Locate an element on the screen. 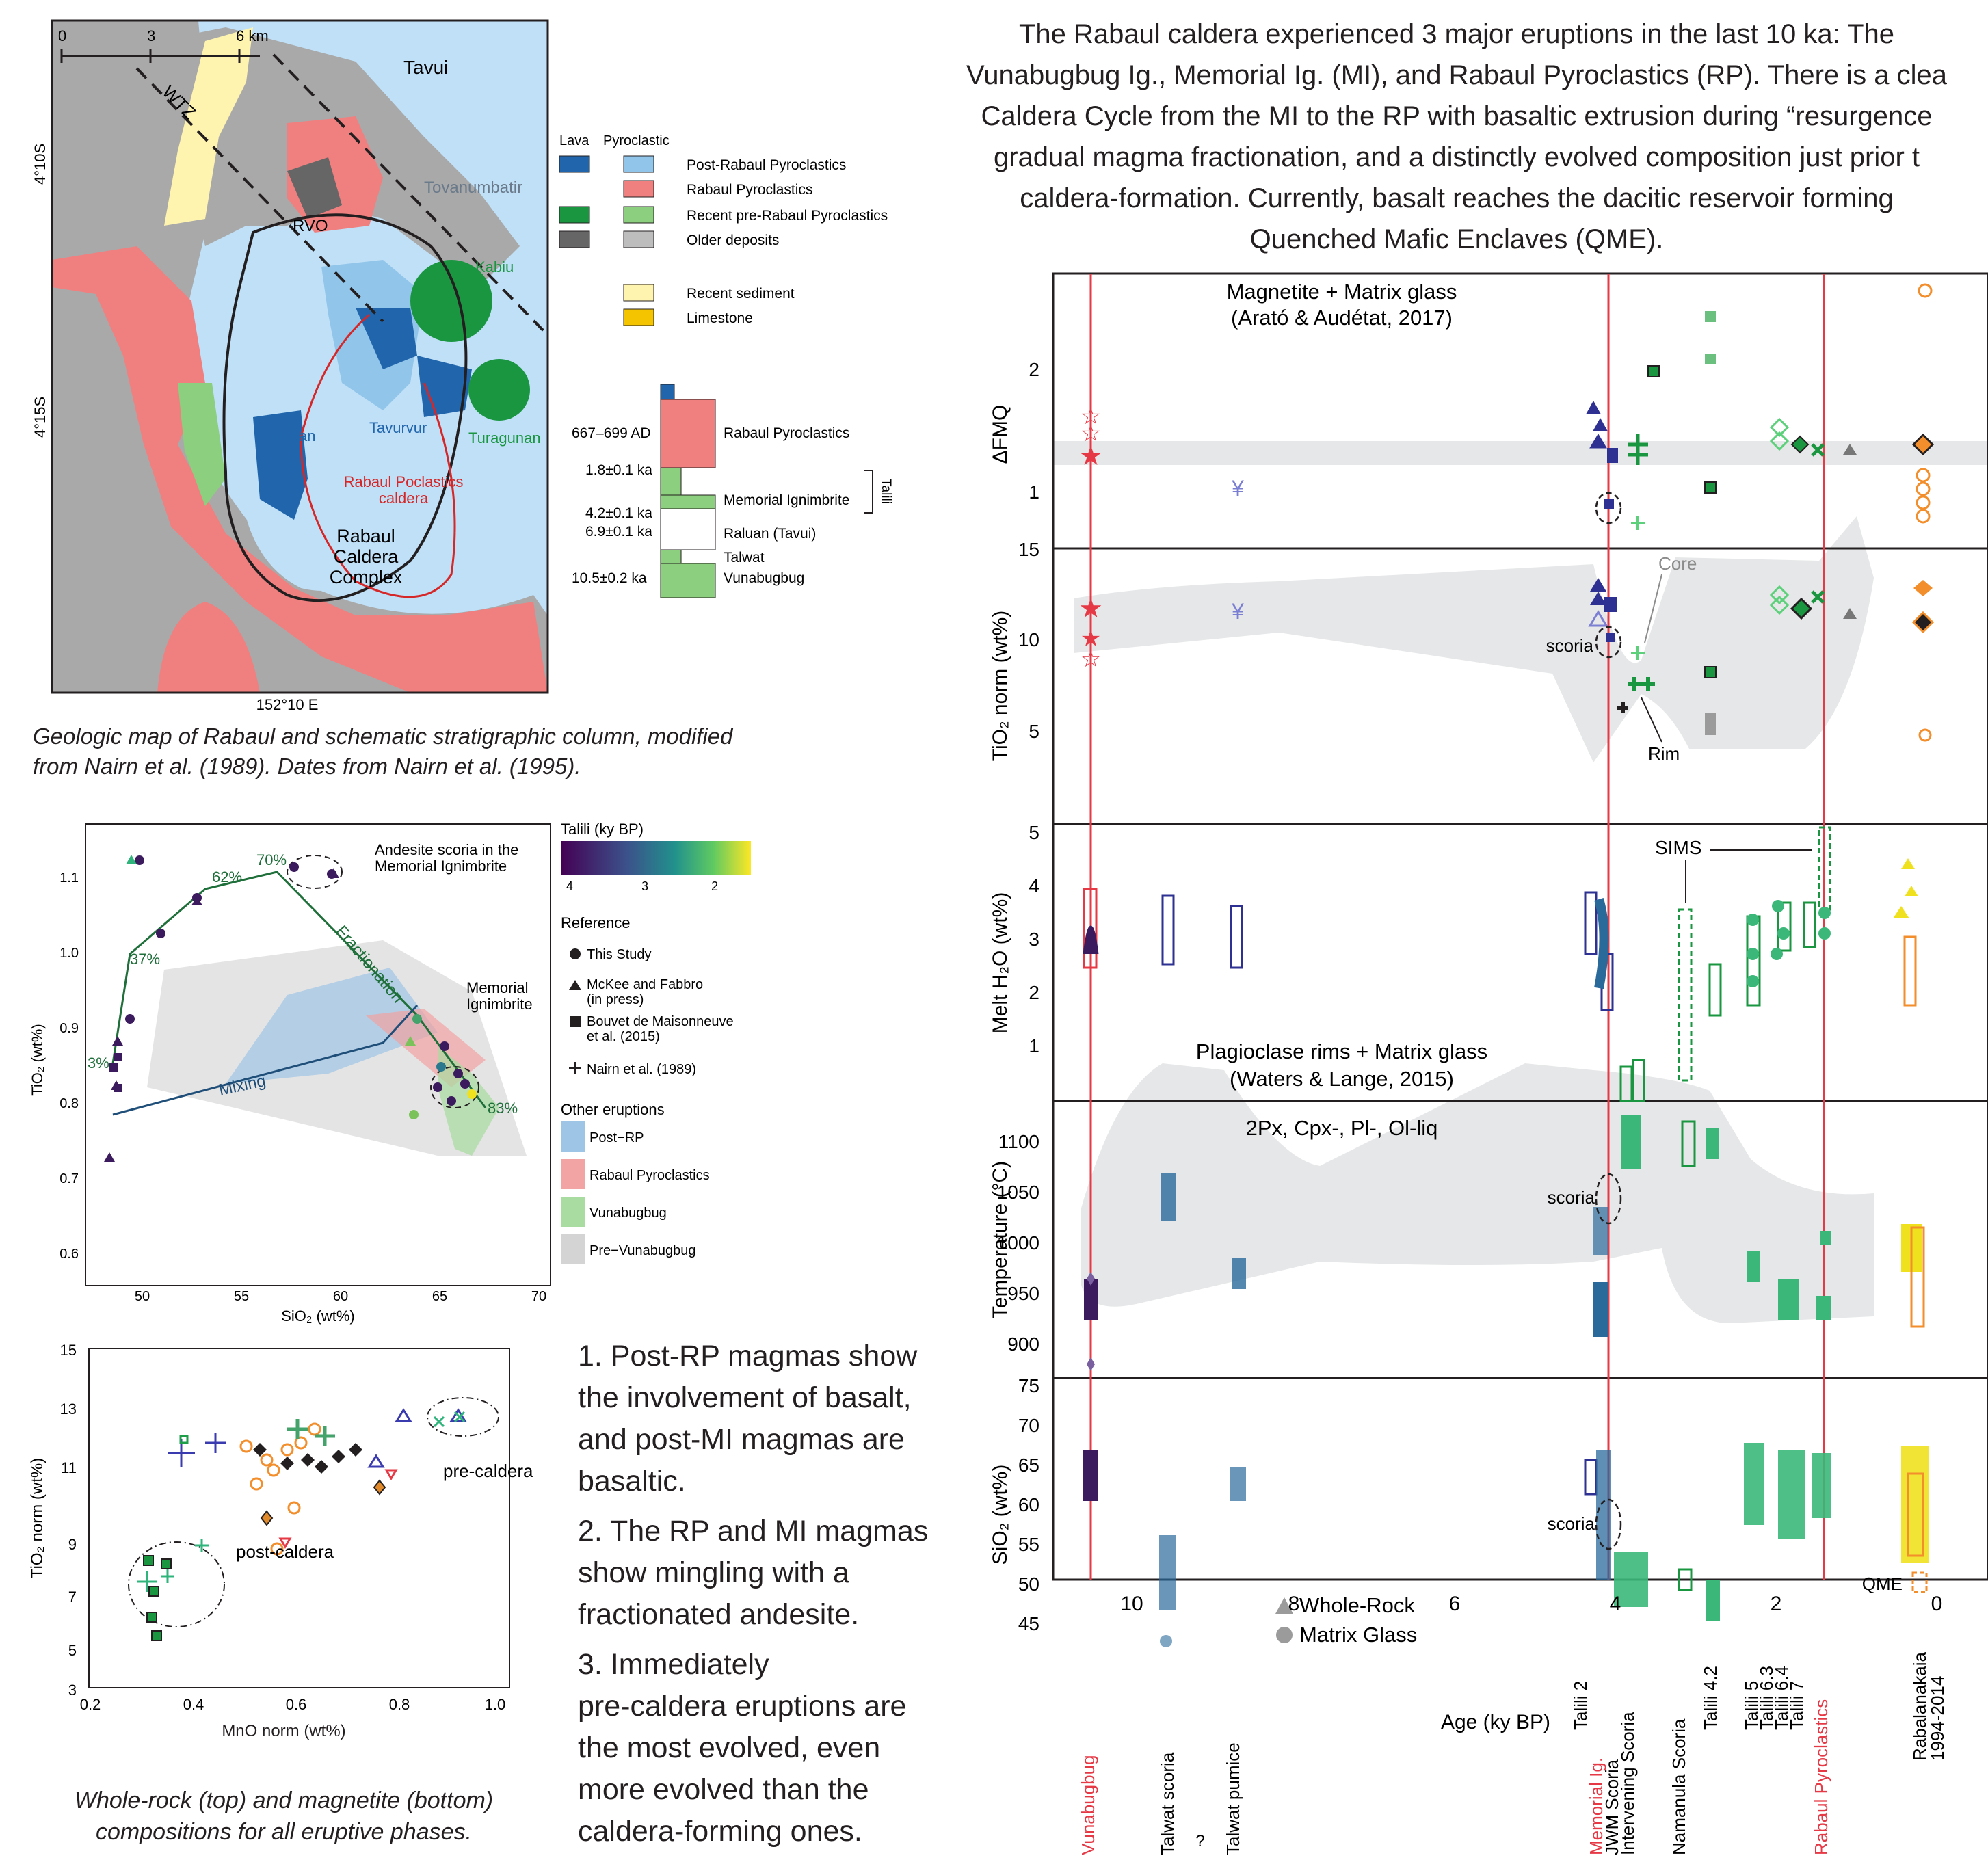 The width and height of the screenshot is (1988, 1860). label-vulcan: Vulcan is located at coordinates (292, 435).